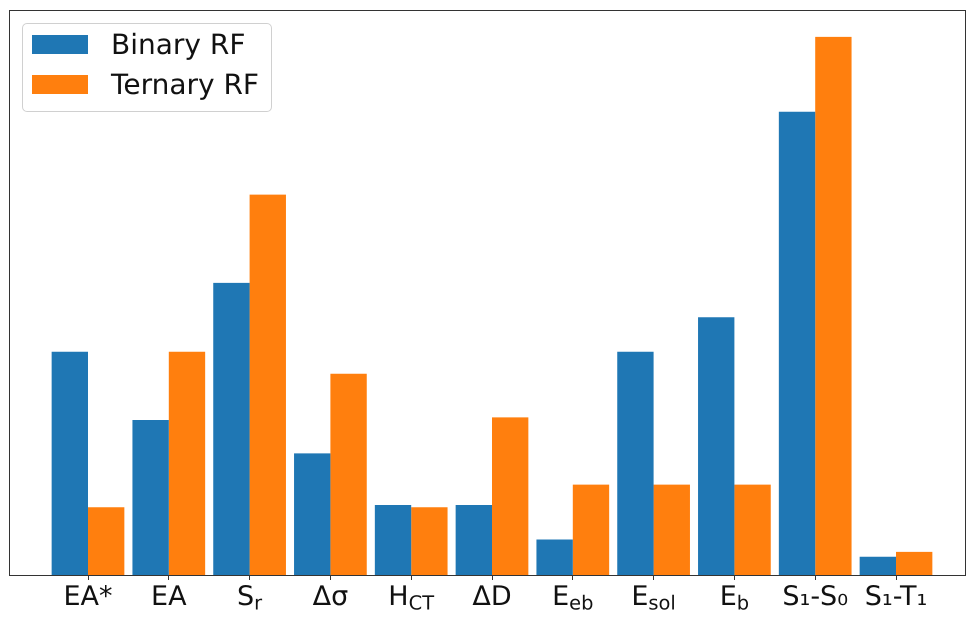  I want to click on x-tick-label: Δσ, so click(330, 596).